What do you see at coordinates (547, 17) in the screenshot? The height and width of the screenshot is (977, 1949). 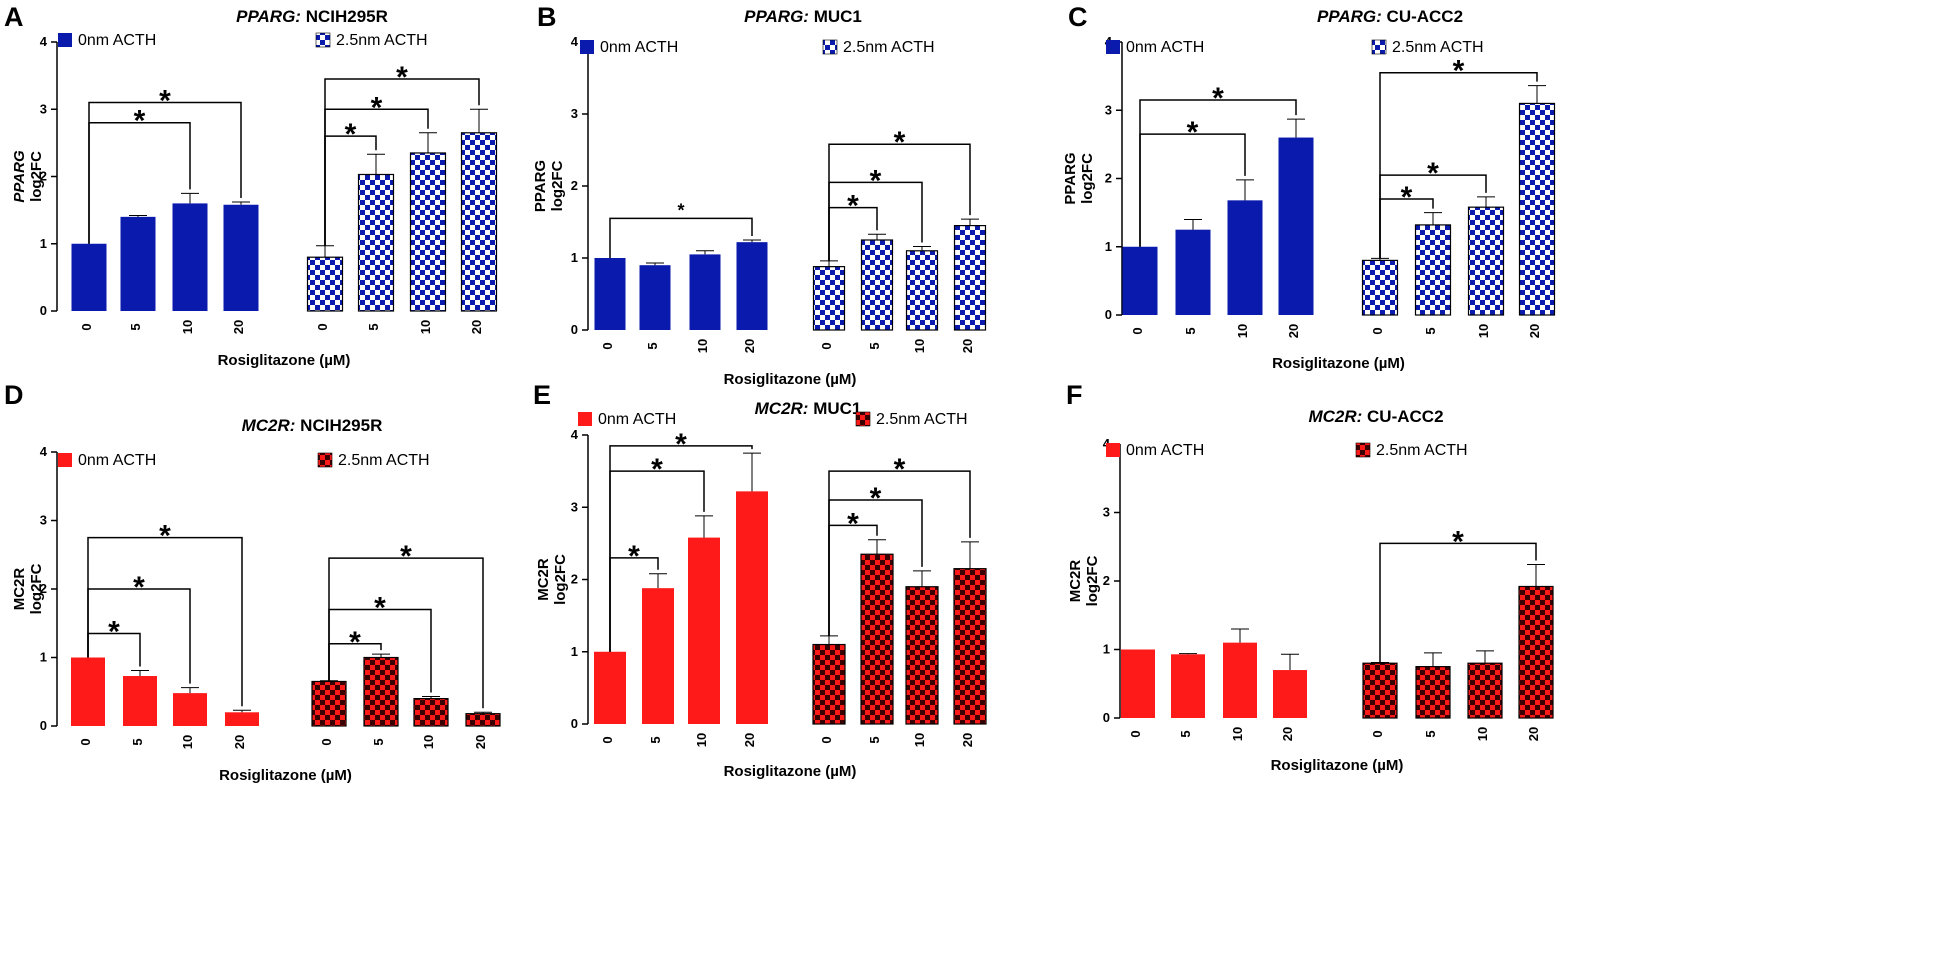 I see `panel-letter: B` at bounding box center [547, 17].